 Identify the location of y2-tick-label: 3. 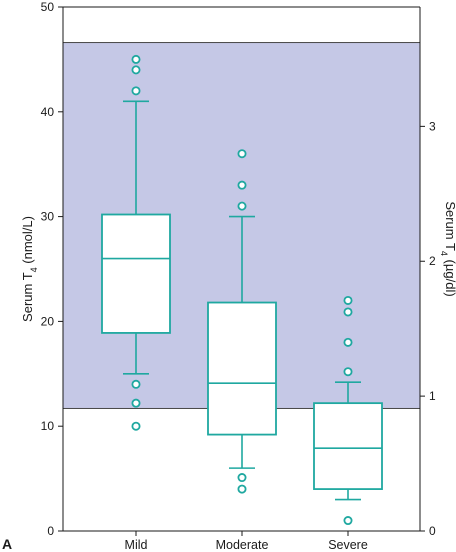
(432, 126).